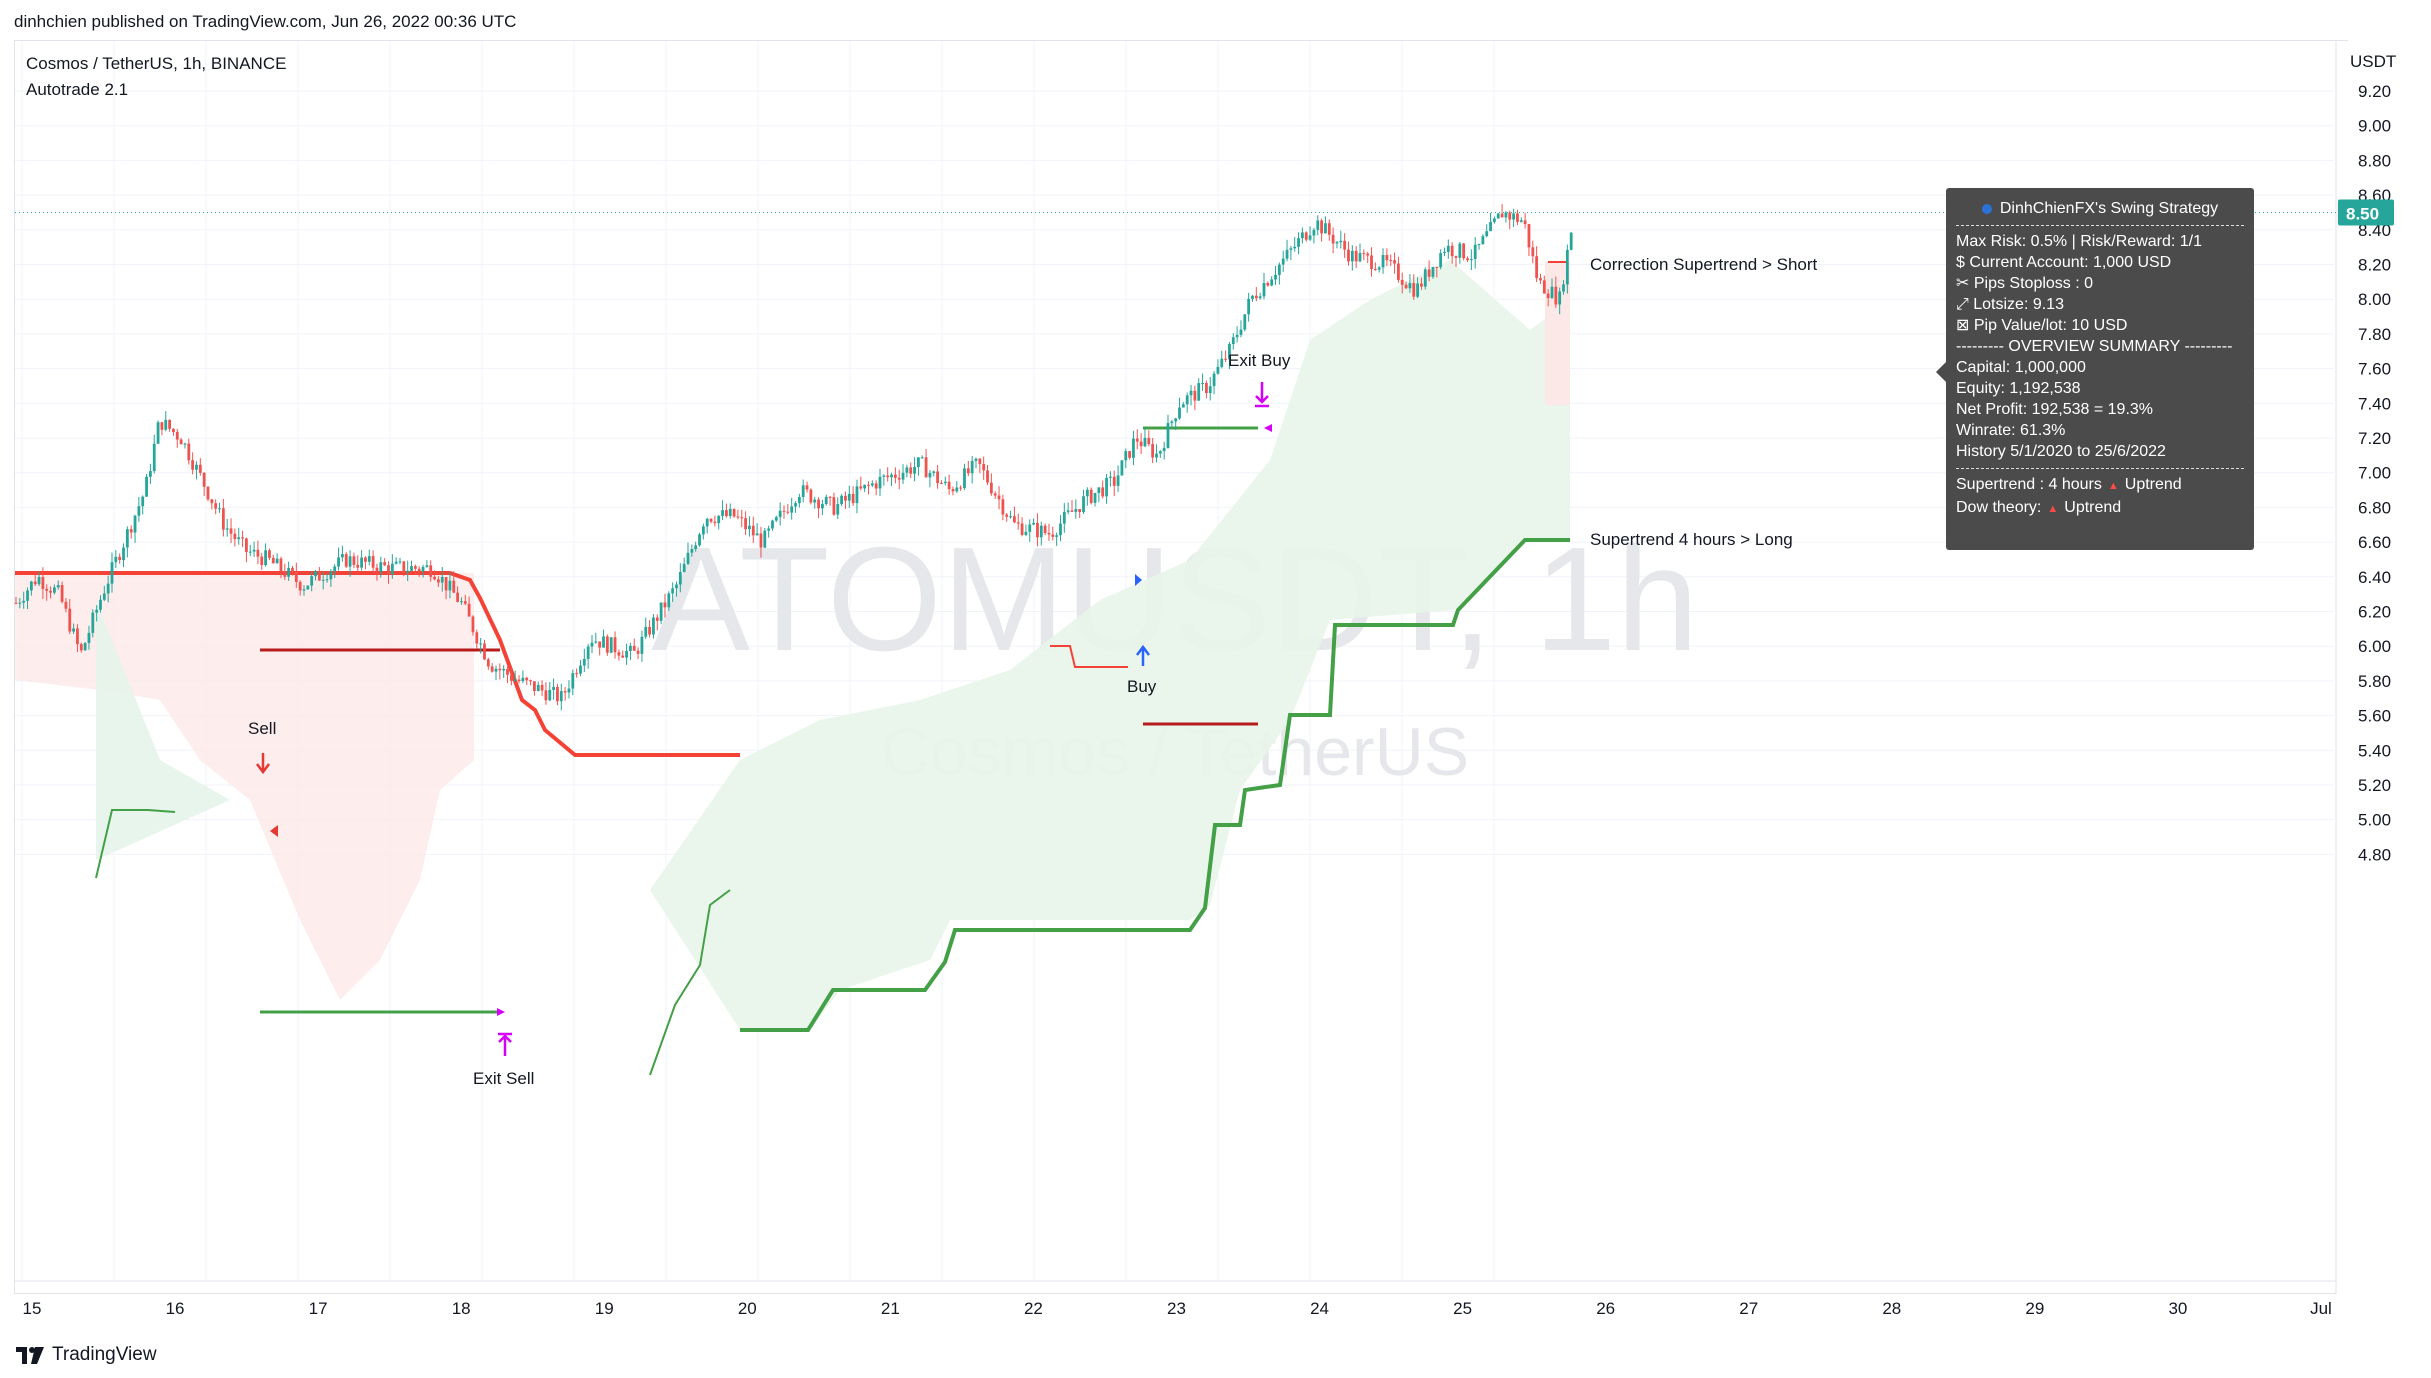 The image size is (2431, 1378). I want to click on buy-entry-guide, so click(1089, 656).